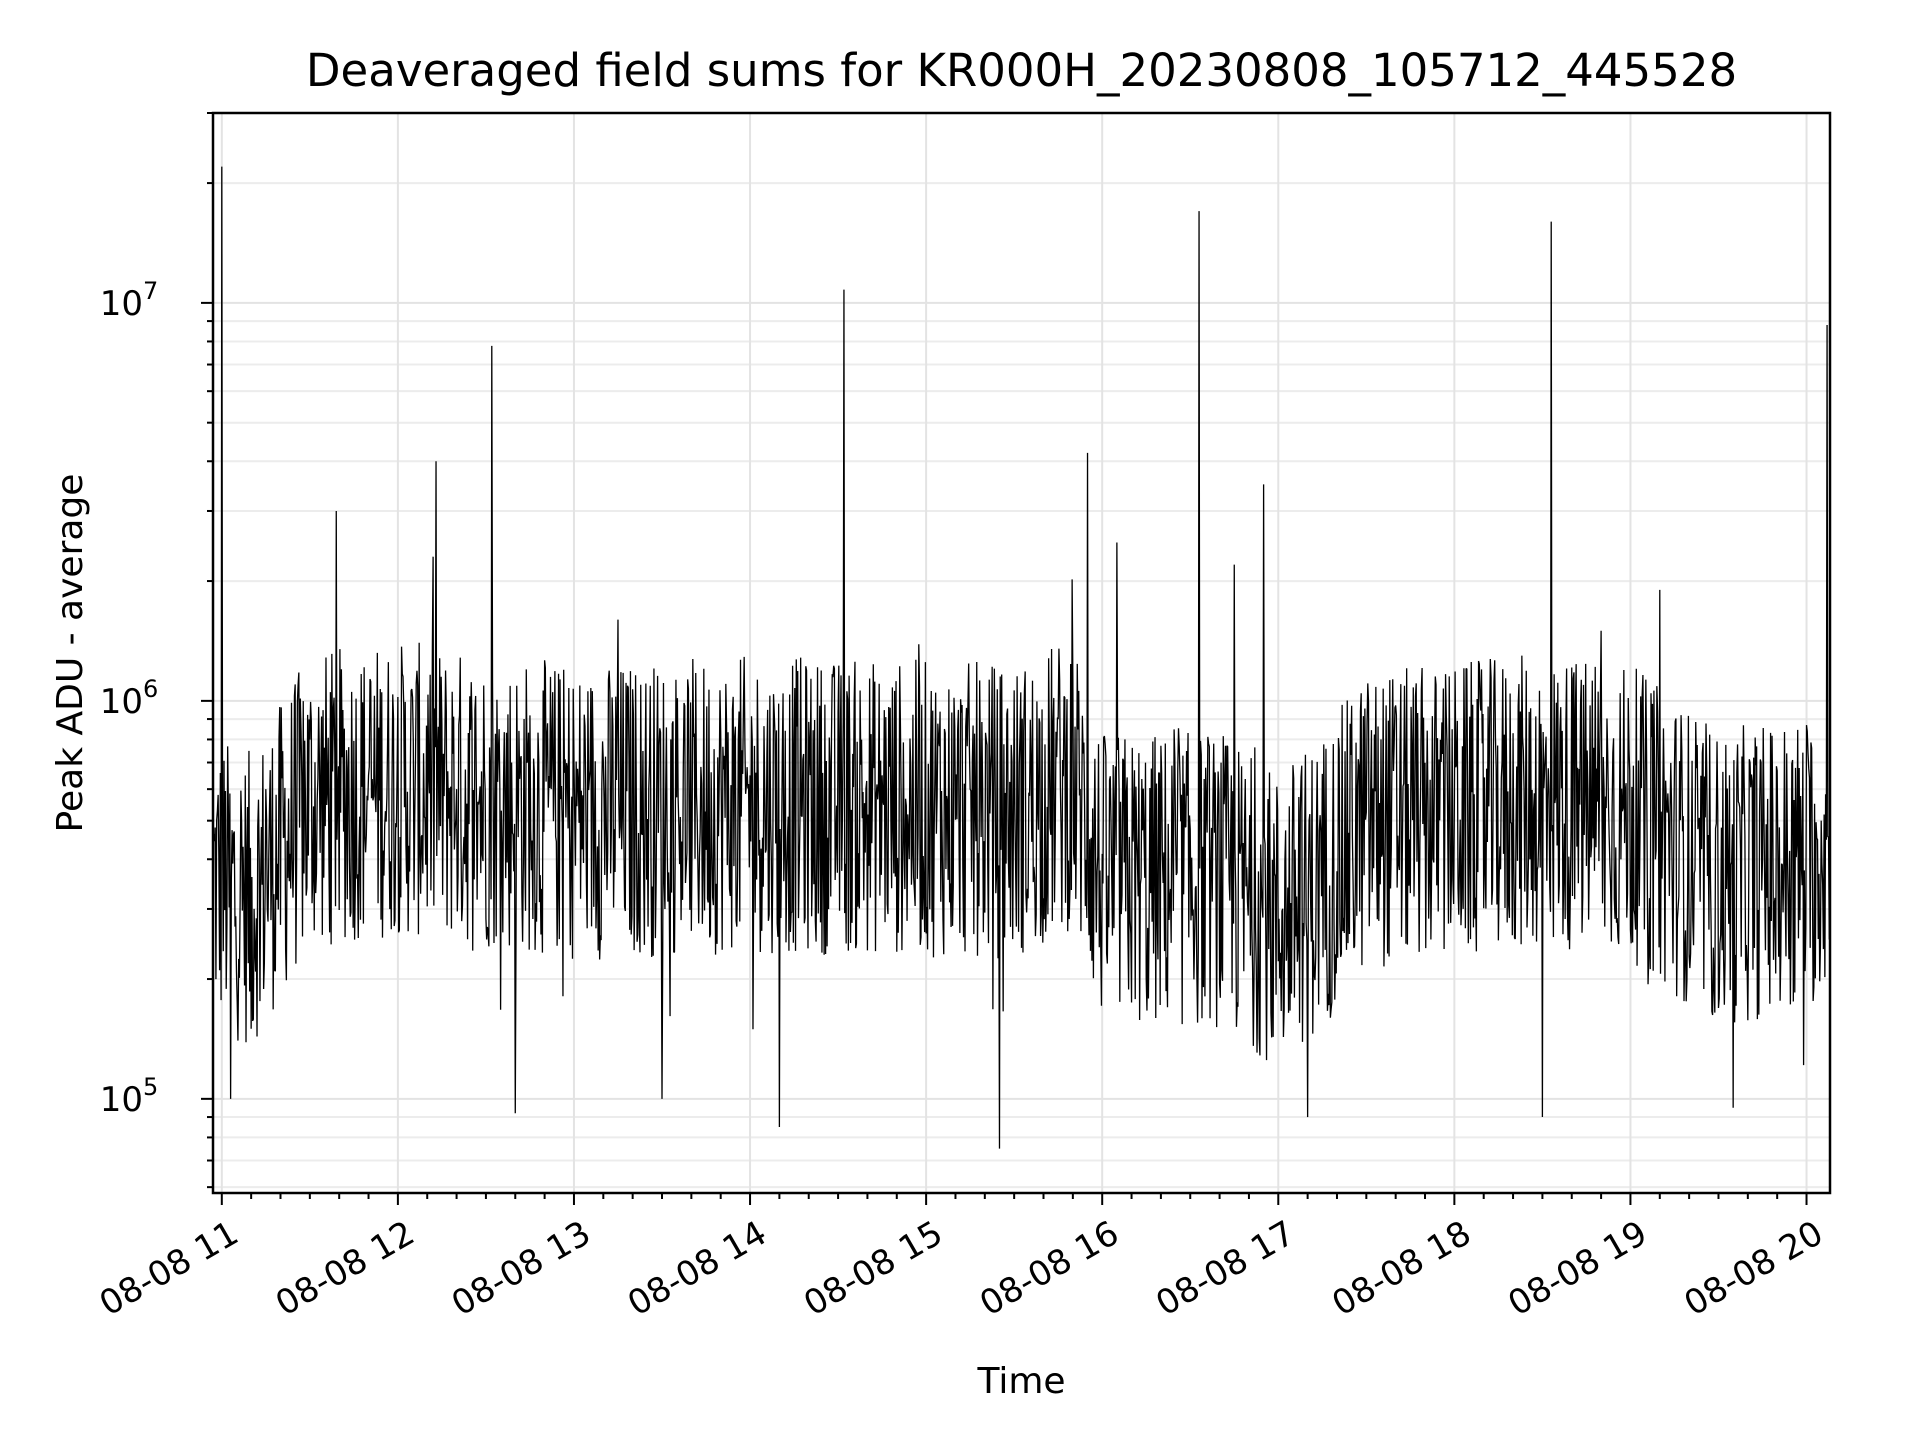  What do you see at coordinates (150, 689) in the screenshot?
I see `y-tick-exponent: 6` at bounding box center [150, 689].